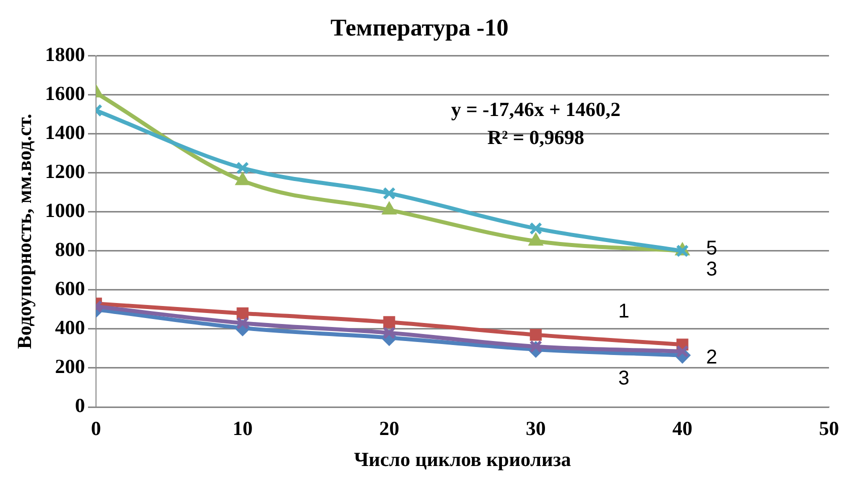 This screenshot has height=482, width=854. I want to click on x-tick-label: 0, so click(96, 429).